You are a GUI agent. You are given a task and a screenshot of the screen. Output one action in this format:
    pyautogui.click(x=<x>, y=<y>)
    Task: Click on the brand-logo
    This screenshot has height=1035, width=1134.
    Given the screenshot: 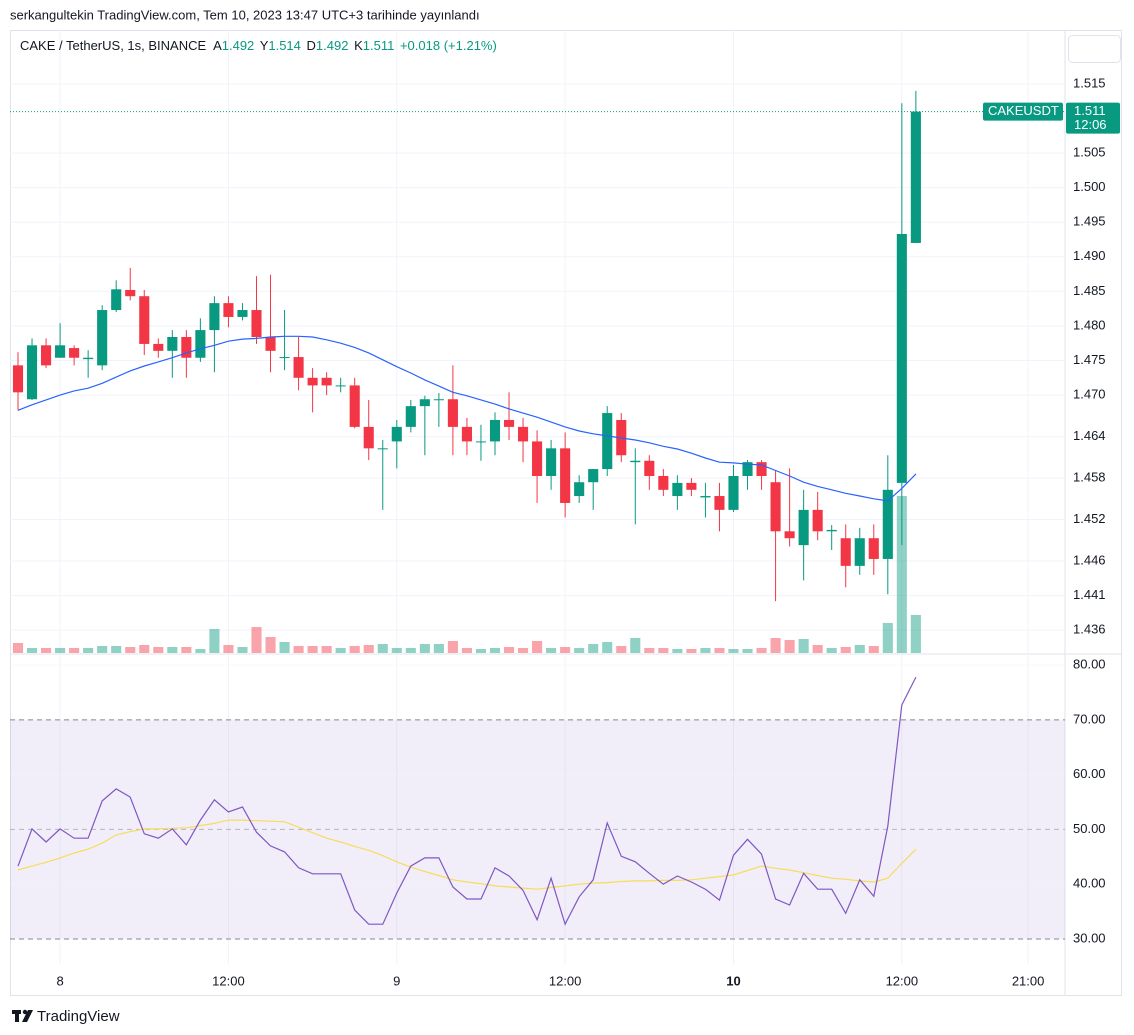 What is the action you would take?
    pyautogui.click(x=22, y=1015)
    